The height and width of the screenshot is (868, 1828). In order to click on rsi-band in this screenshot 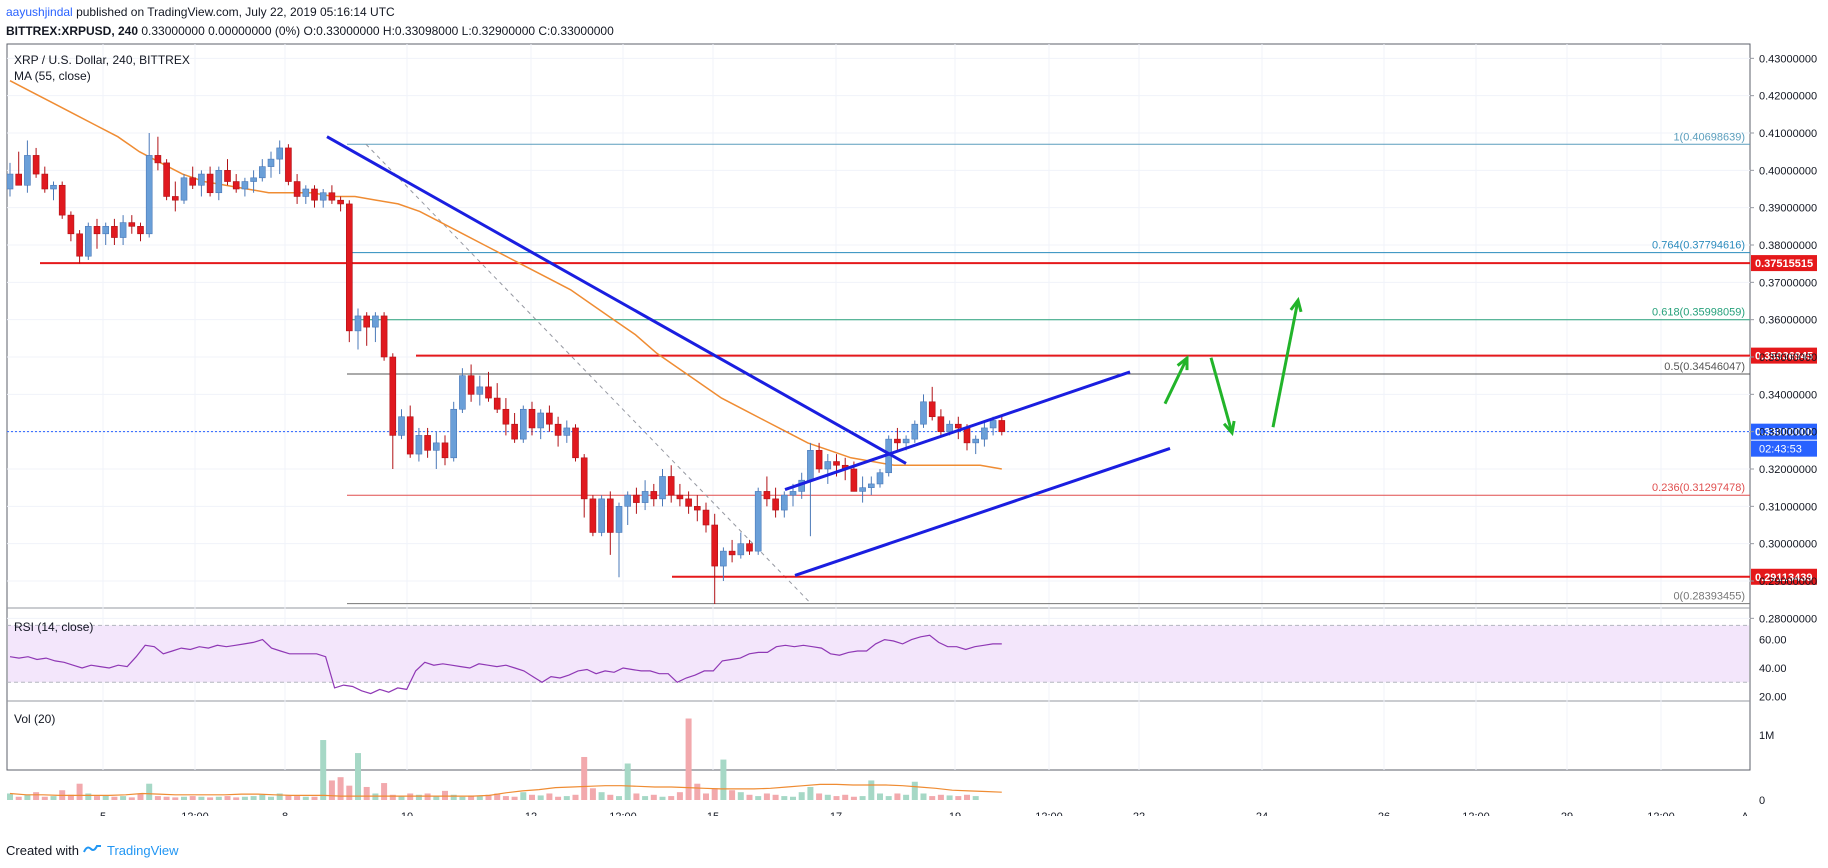, I will do `click(878, 654)`.